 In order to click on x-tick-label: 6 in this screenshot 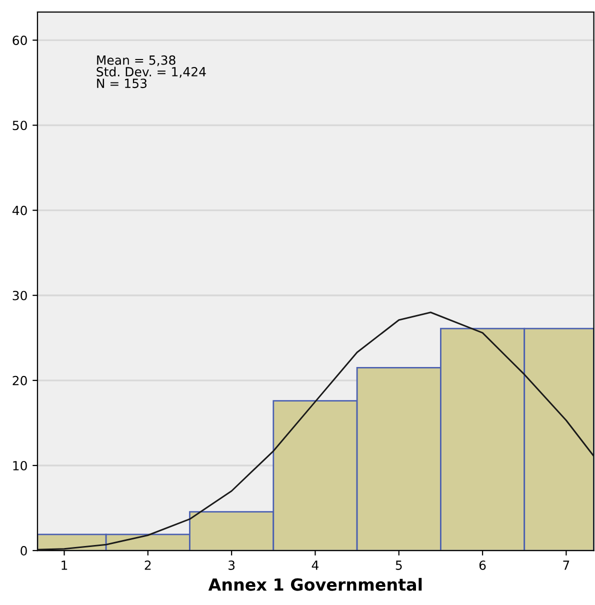, I will do `click(482, 565)`.